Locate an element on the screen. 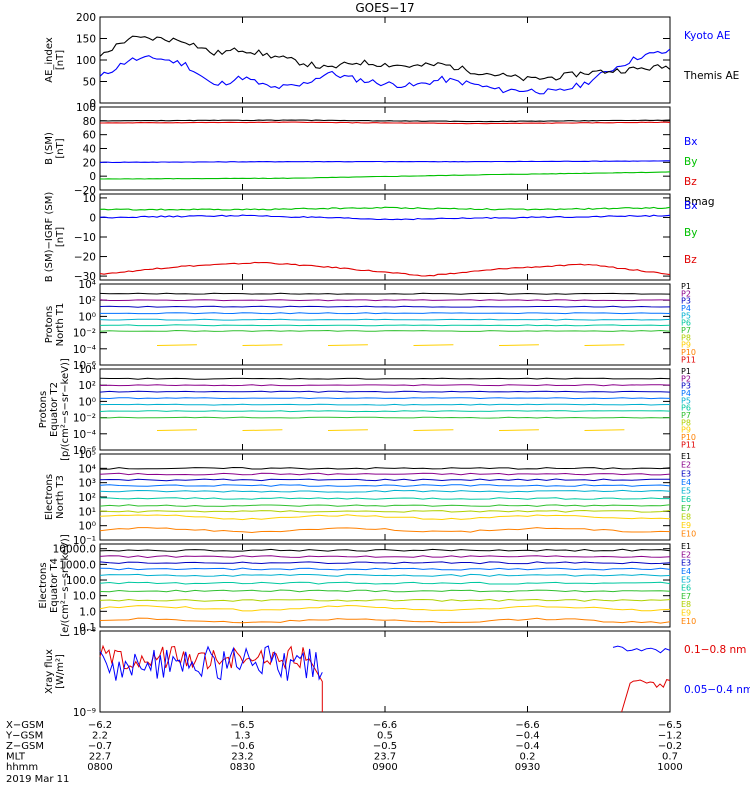 Image resolution: width=750 pixels, height=804 pixels. channel-label: E1 is located at coordinates (686, 456).